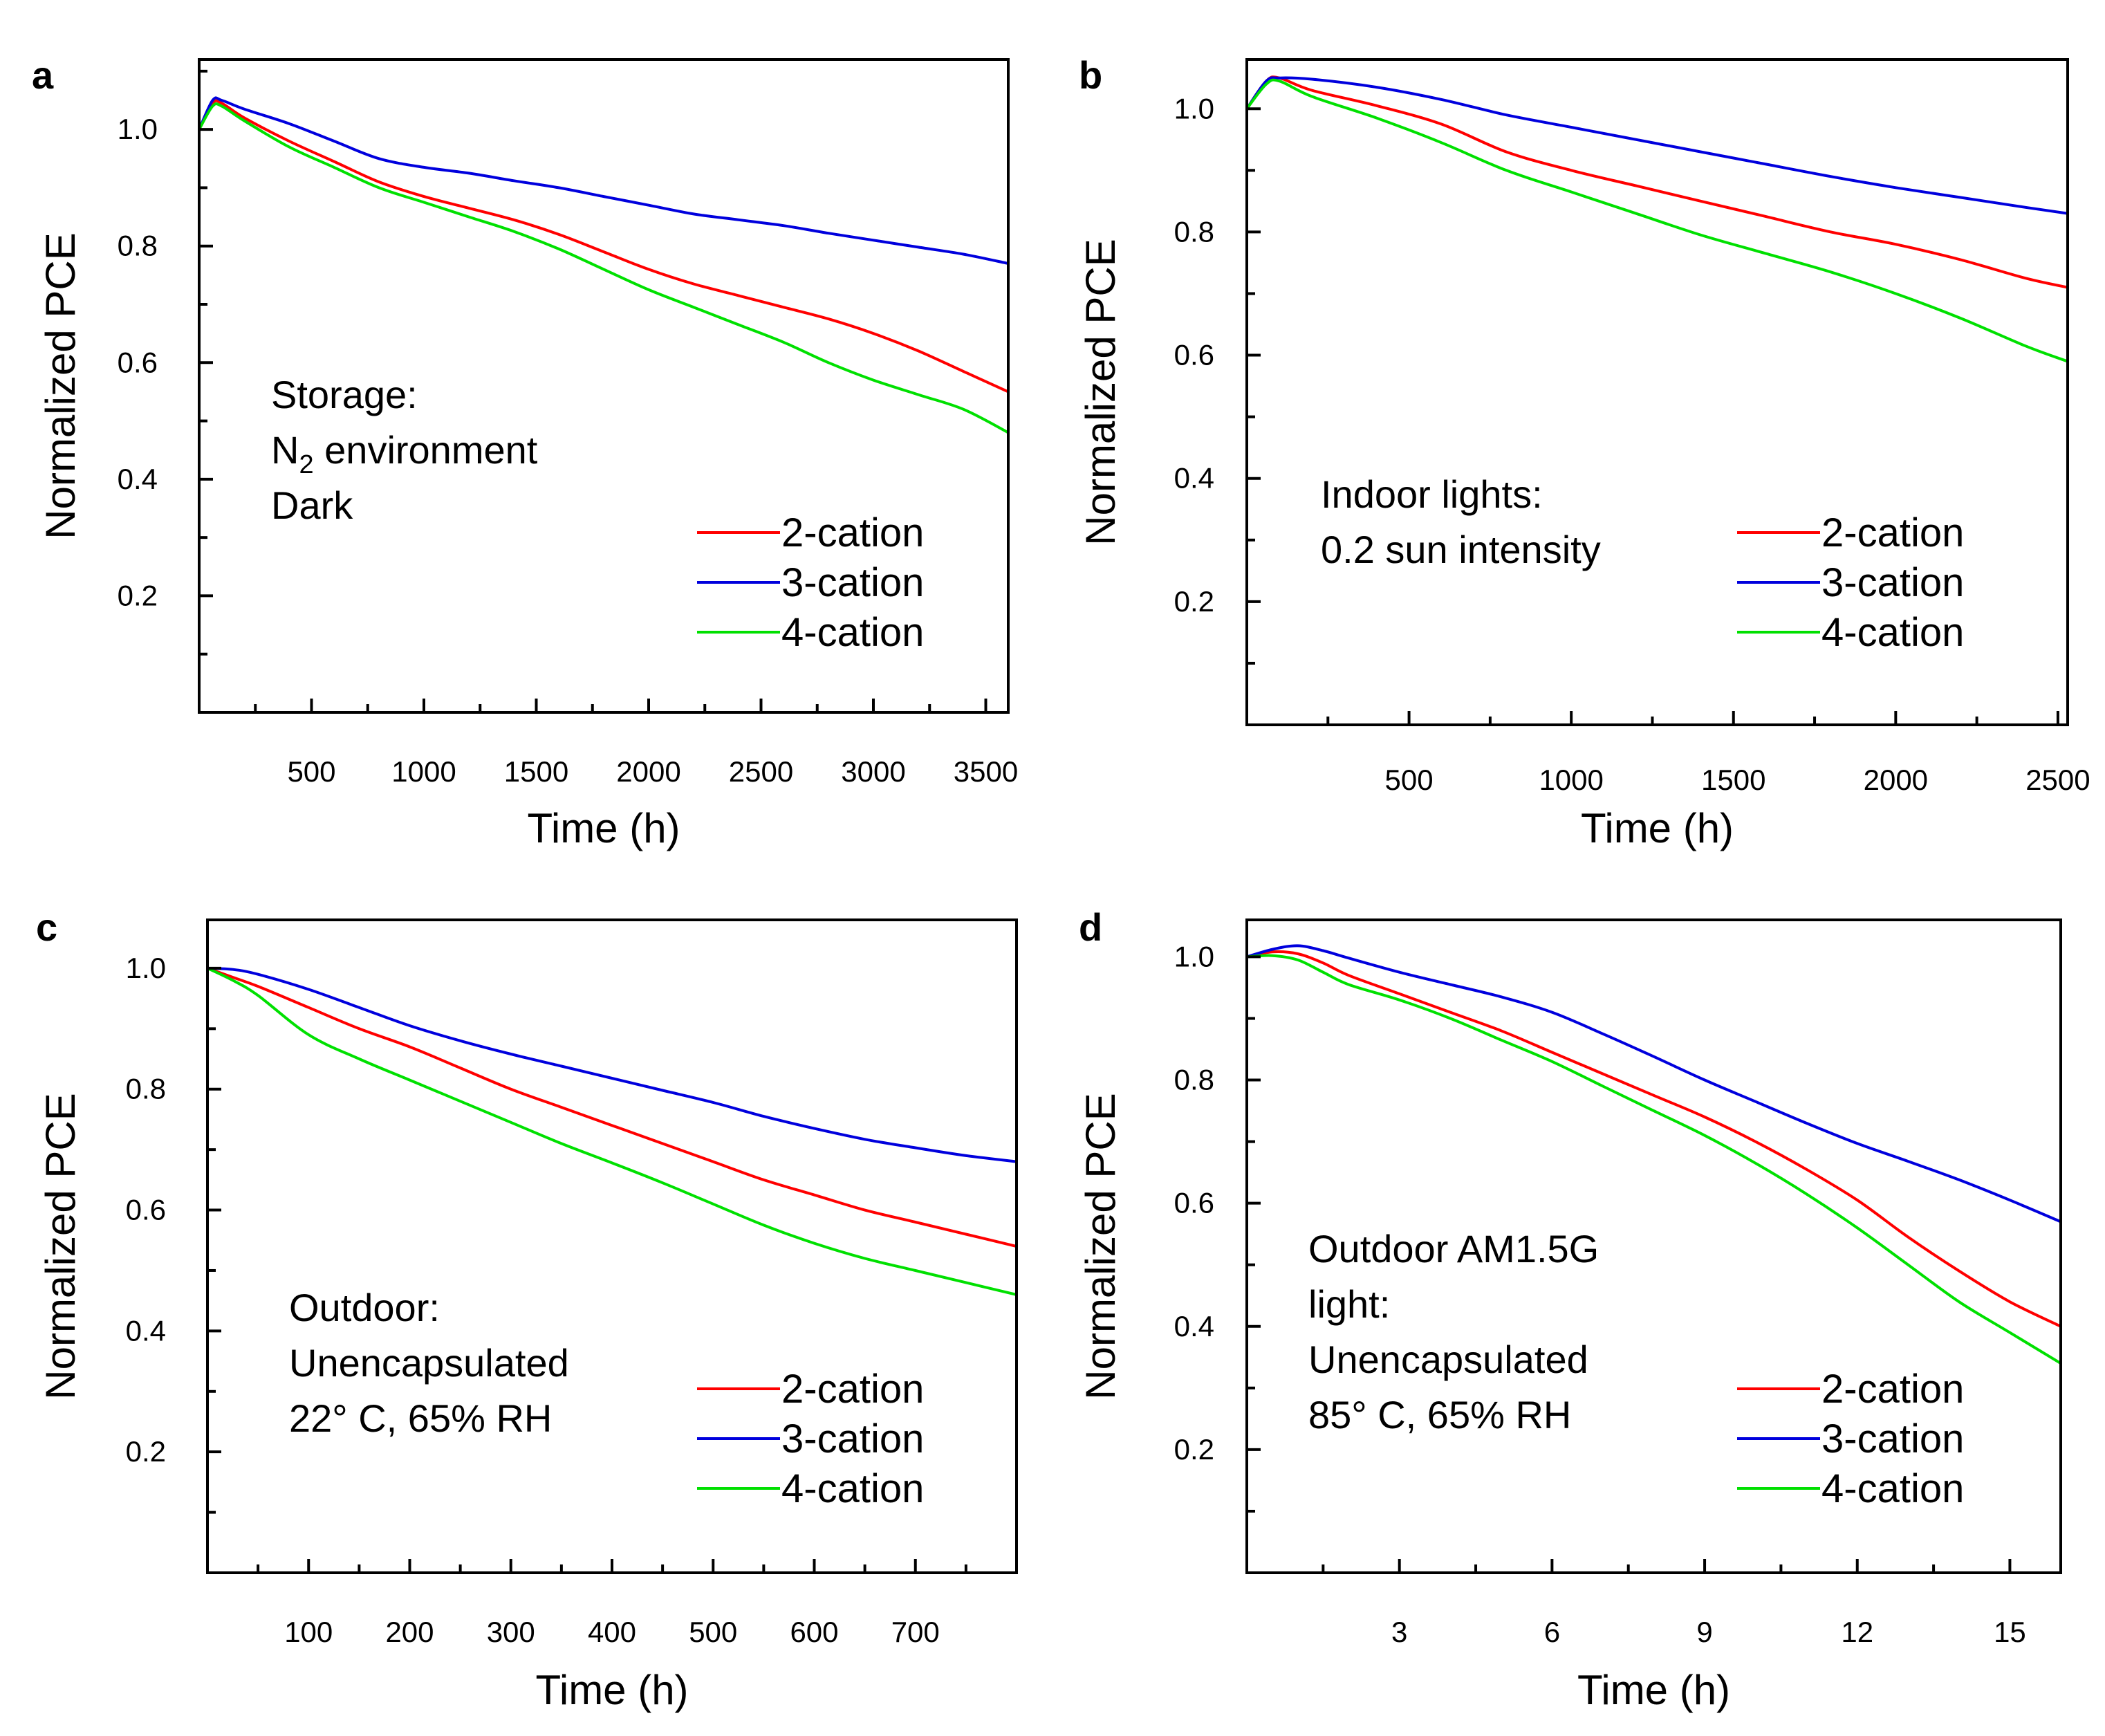 This screenshot has width=2105, height=1736. What do you see at coordinates (1349, 1304) in the screenshot?
I see `annotation-line: light:` at bounding box center [1349, 1304].